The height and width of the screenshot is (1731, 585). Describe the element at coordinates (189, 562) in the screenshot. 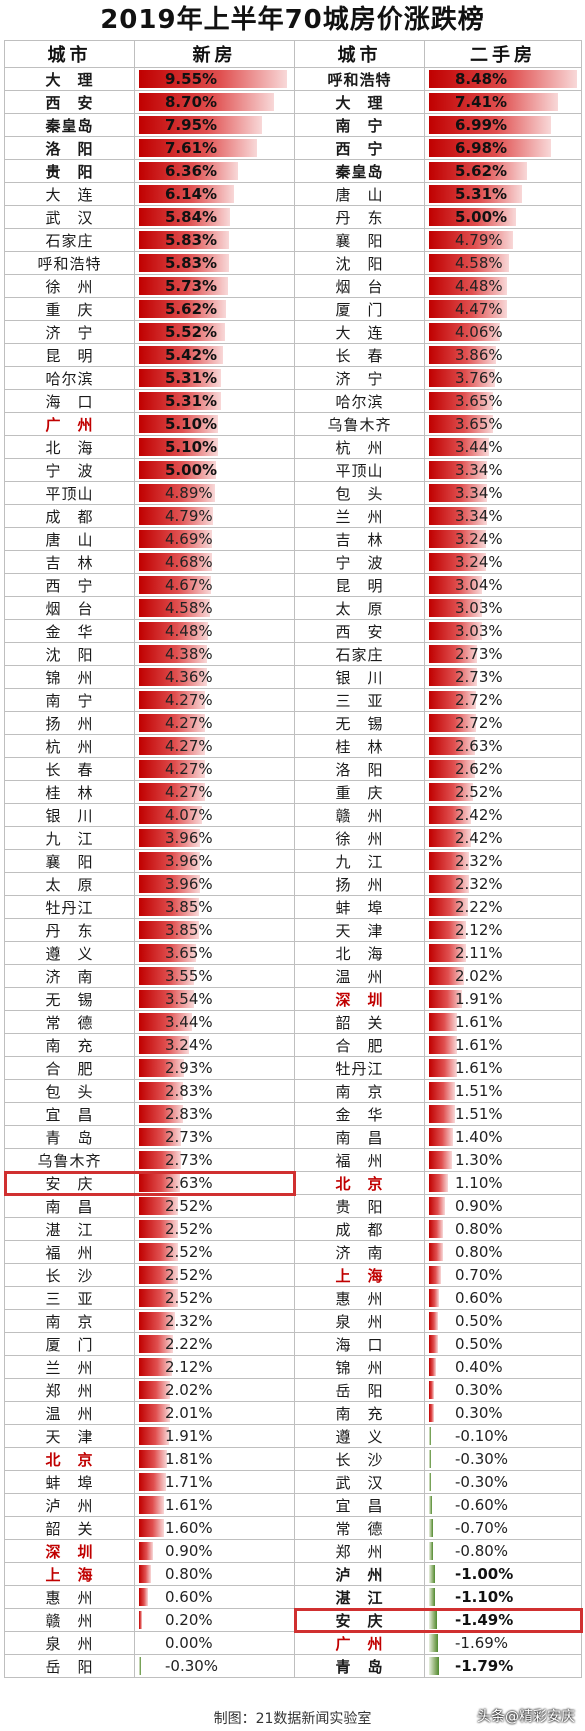

I see `value-label: 4.68%` at that location.